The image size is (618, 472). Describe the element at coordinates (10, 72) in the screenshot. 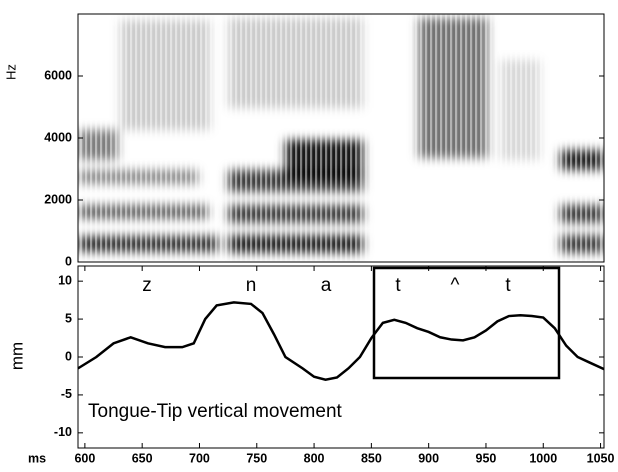

I see `y-axis-label: Hz` at that location.